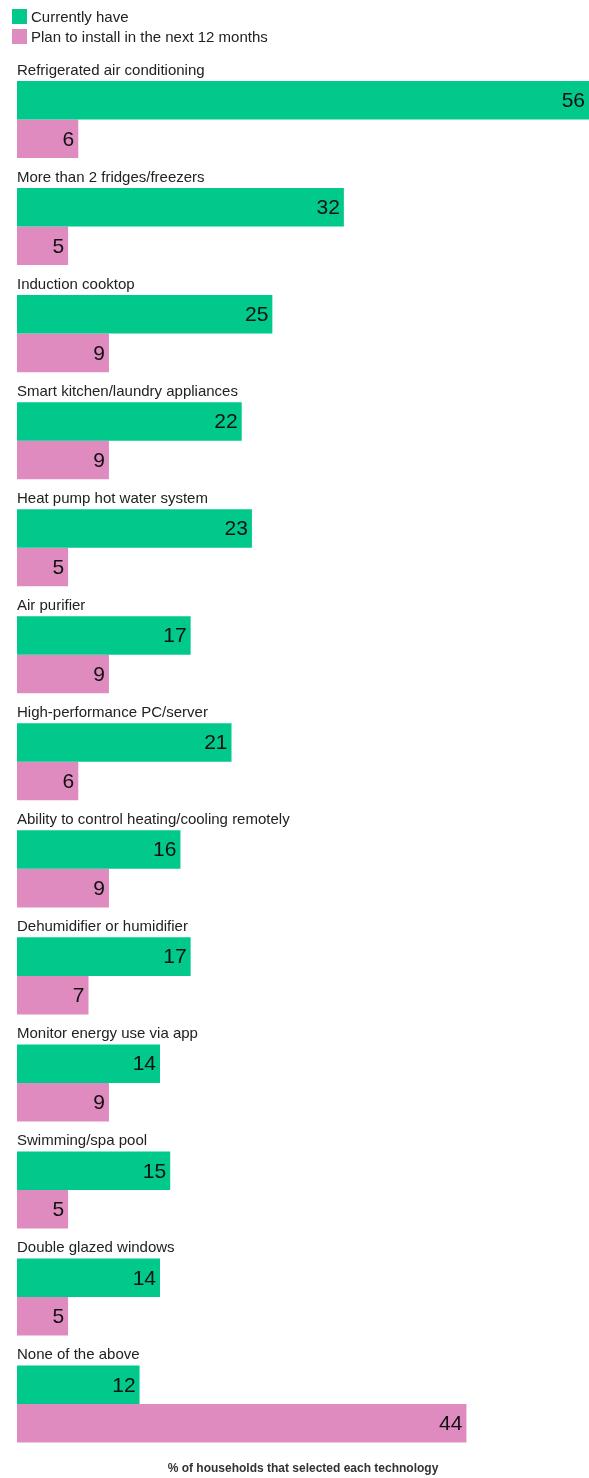 The width and height of the screenshot is (589, 1478). Describe the element at coordinates (573, 100) in the screenshot. I see `data-label: 56` at that location.